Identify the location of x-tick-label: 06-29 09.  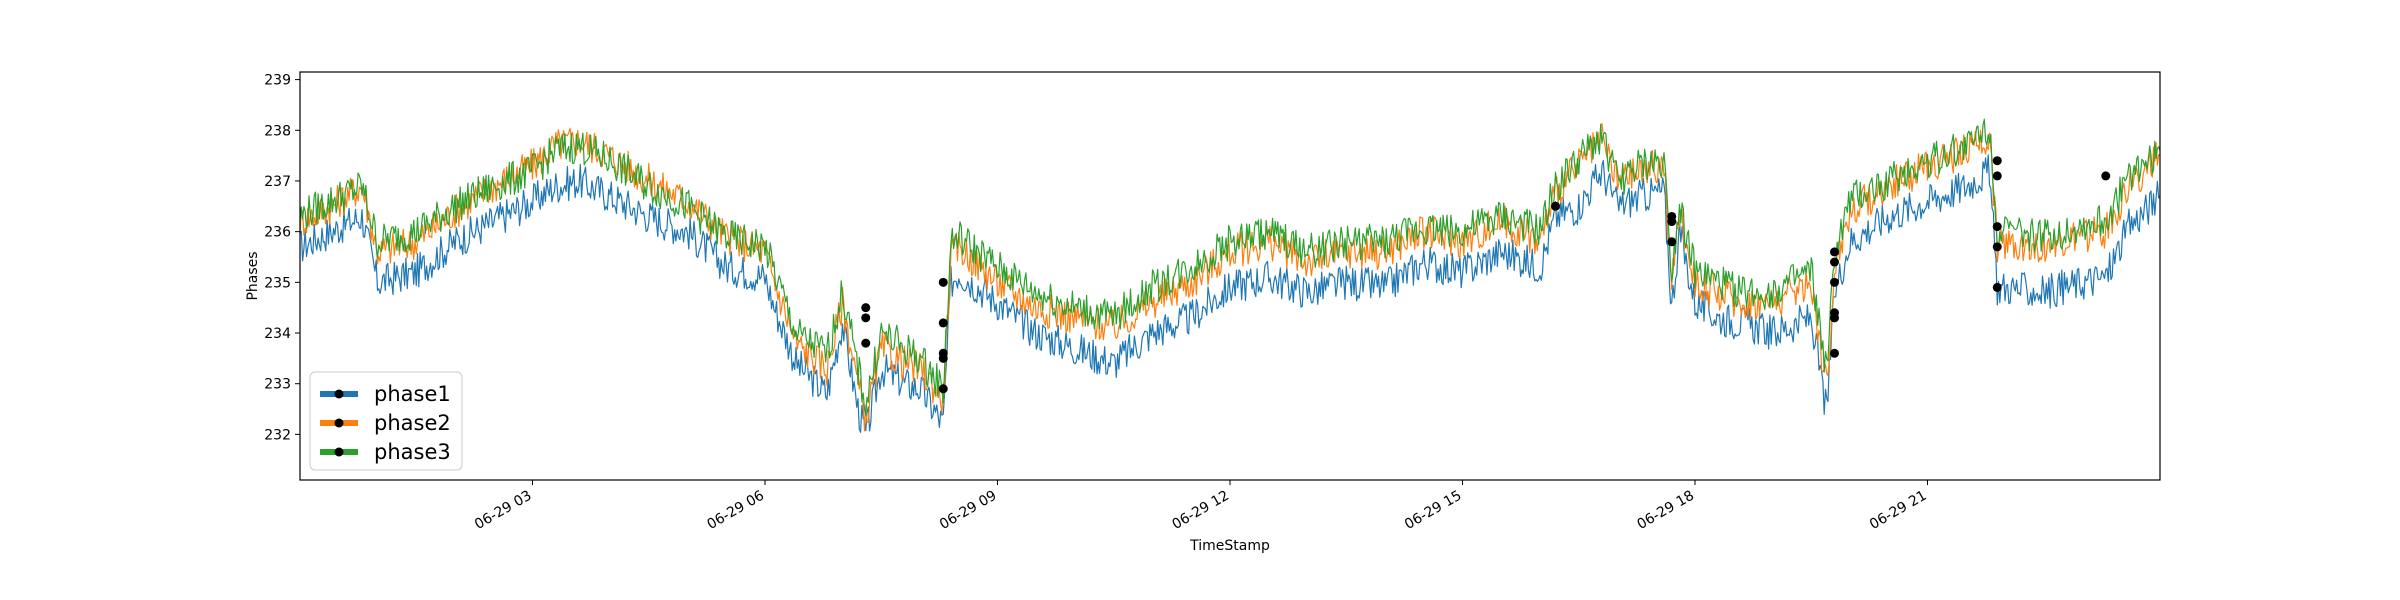
(968, 510).